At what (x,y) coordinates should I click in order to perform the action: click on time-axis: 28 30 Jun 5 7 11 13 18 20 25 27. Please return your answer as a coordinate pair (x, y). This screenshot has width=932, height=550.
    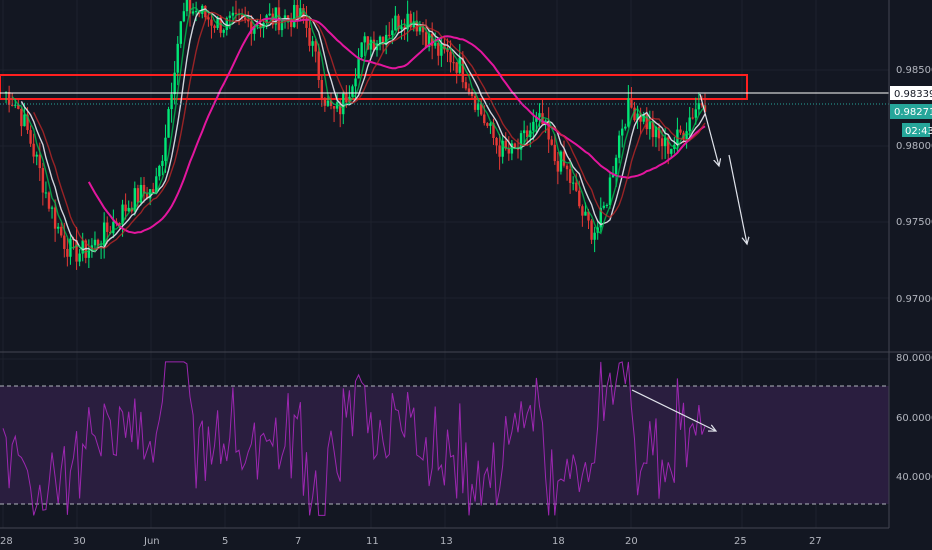
    Looking at the image, I should click on (411, 541).